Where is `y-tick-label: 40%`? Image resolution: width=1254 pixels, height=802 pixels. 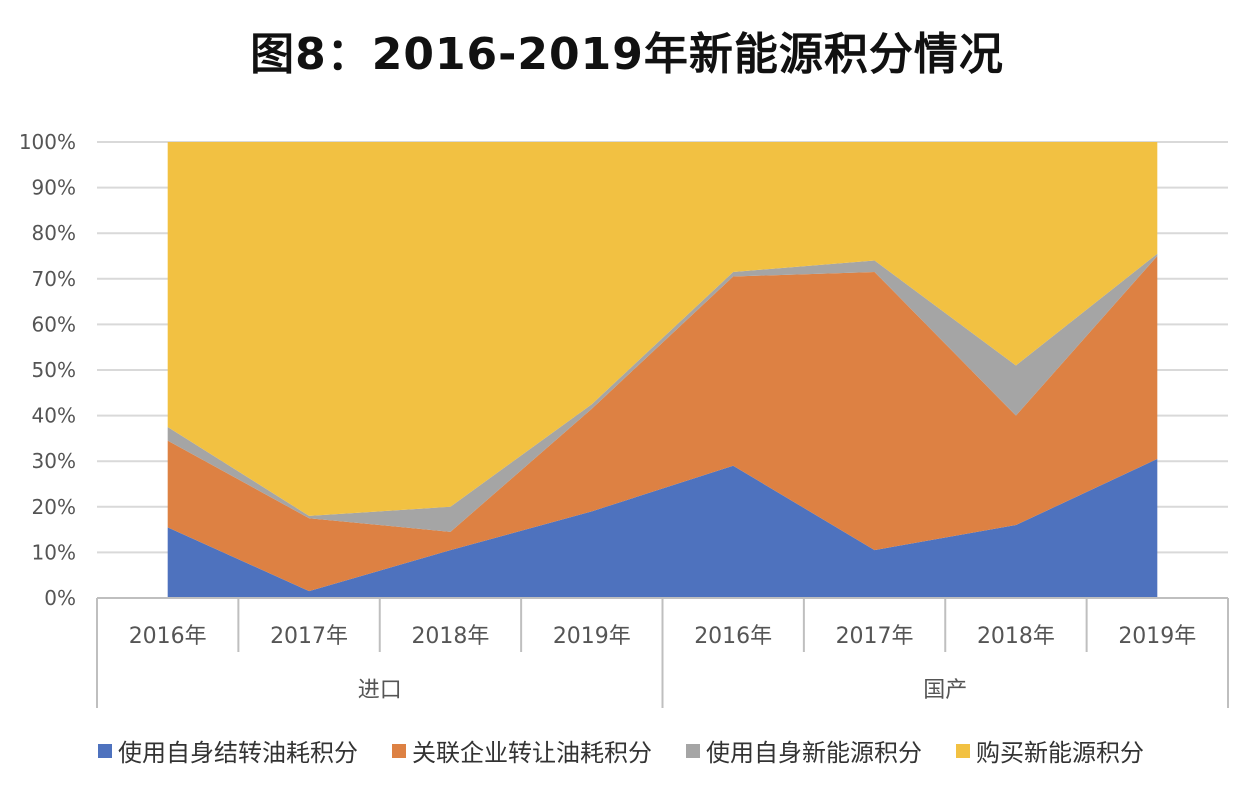 y-tick-label: 40% is located at coordinates (54, 416).